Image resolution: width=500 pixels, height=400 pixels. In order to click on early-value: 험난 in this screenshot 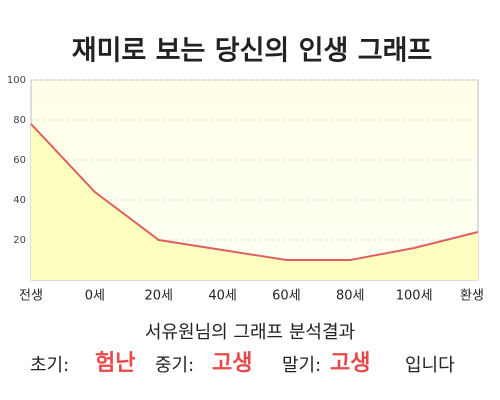, I will do `click(115, 363)`.